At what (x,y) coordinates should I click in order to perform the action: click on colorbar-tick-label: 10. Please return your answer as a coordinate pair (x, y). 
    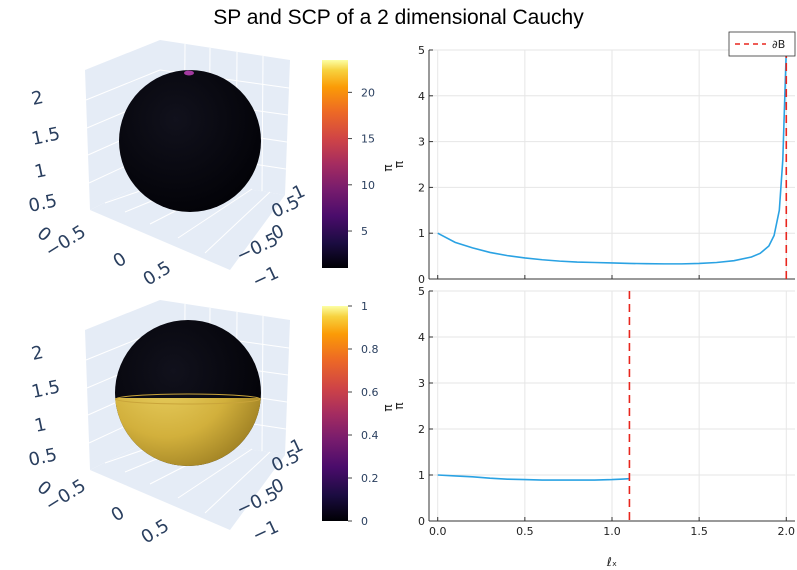
    Looking at the image, I should click on (368, 185).